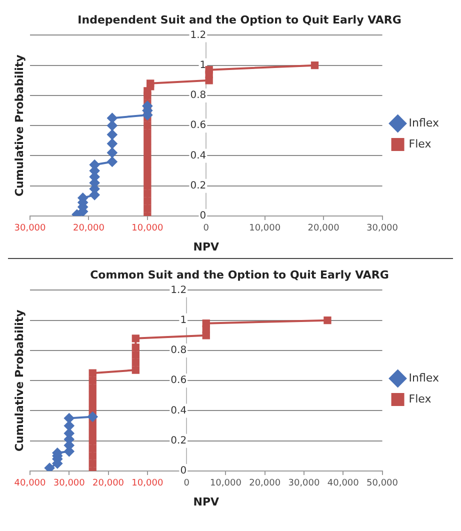 This screenshot has height=531, width=461. Describe the element at coordinates (382, 483) in the screenshot. I see `x-tick-label: 50,000` at that location.